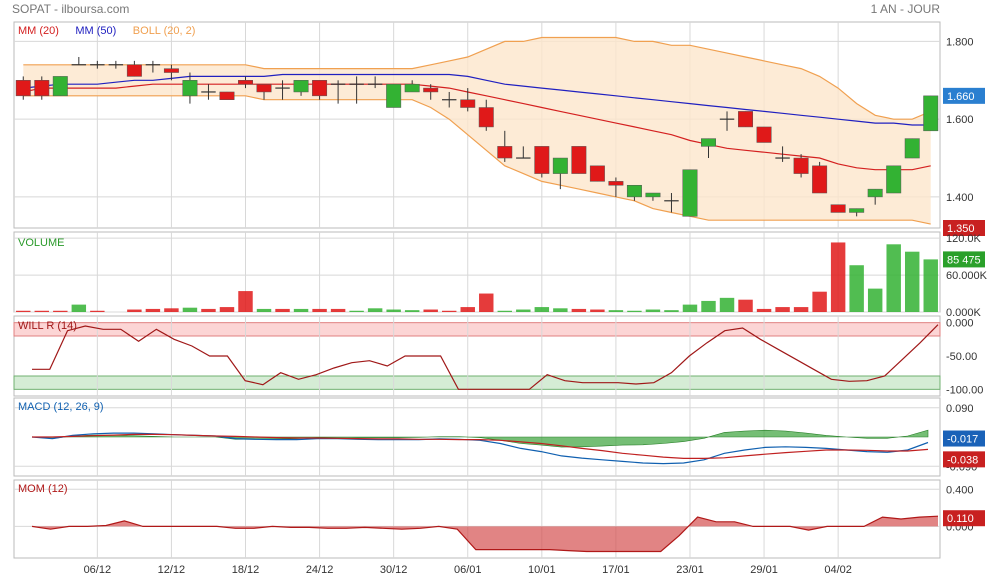  What do you see at coordinates (477, 329) in the screenshot?
I see `willr-overbought-band` at bounding box center [477, 329].